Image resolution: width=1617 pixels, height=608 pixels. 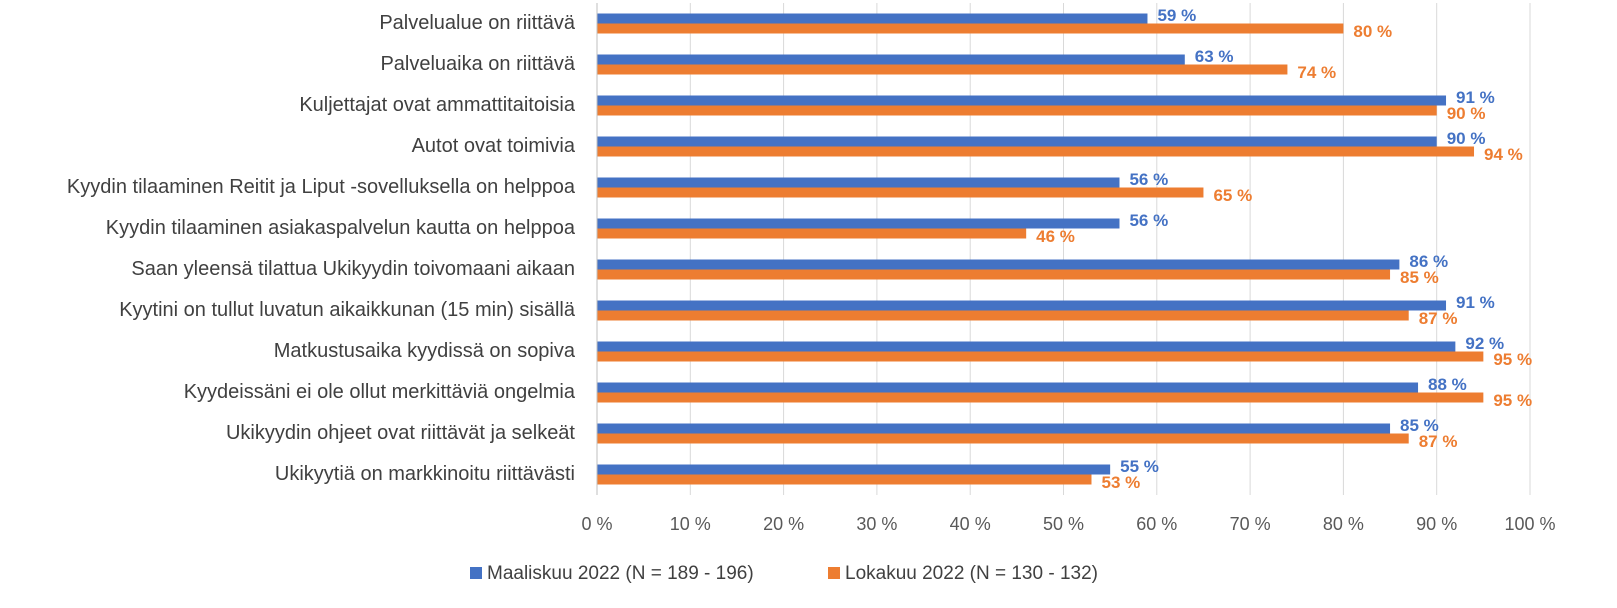 What do you see at coordinates (876, 524) in the screenshot?
I see `x-tick-label: 30 %` at bounding box center [876, 524].